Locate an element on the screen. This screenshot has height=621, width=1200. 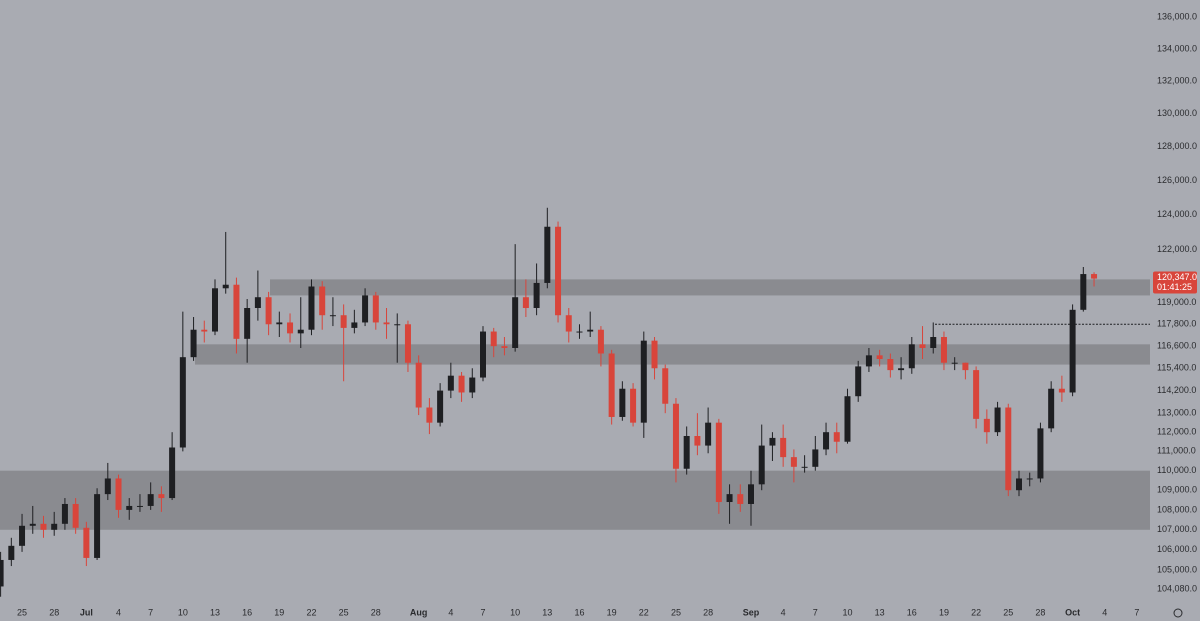
y-tick-label: 132,000.0 is located at coordinates (1177, 80).